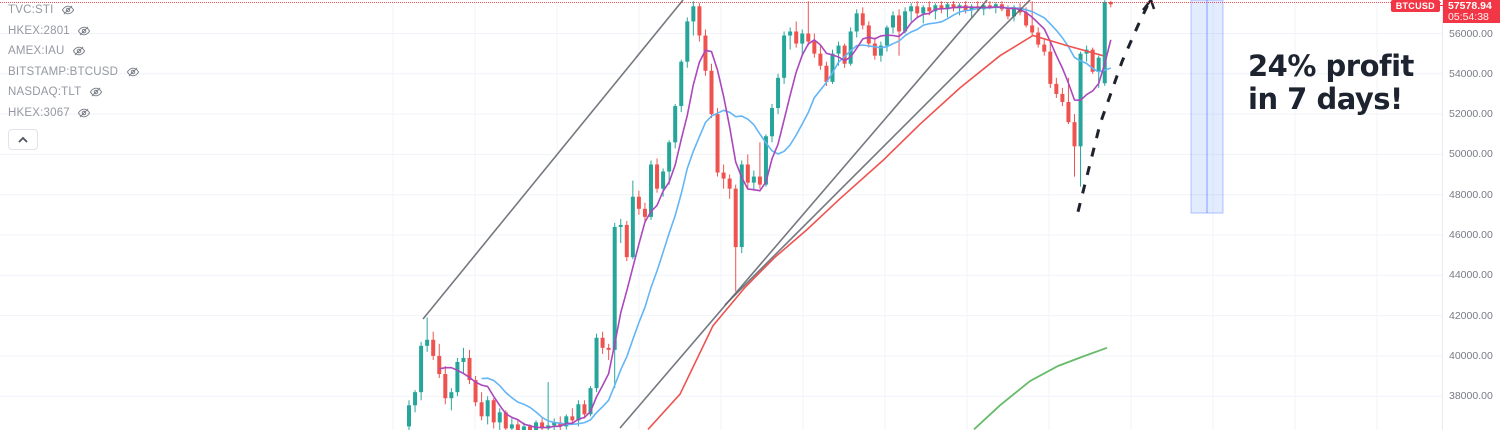 This screenshot has width=1500, height=430. Describe the element at coordinates (1040, 388) in the screenshot. I see `ma-long-line` at that location.